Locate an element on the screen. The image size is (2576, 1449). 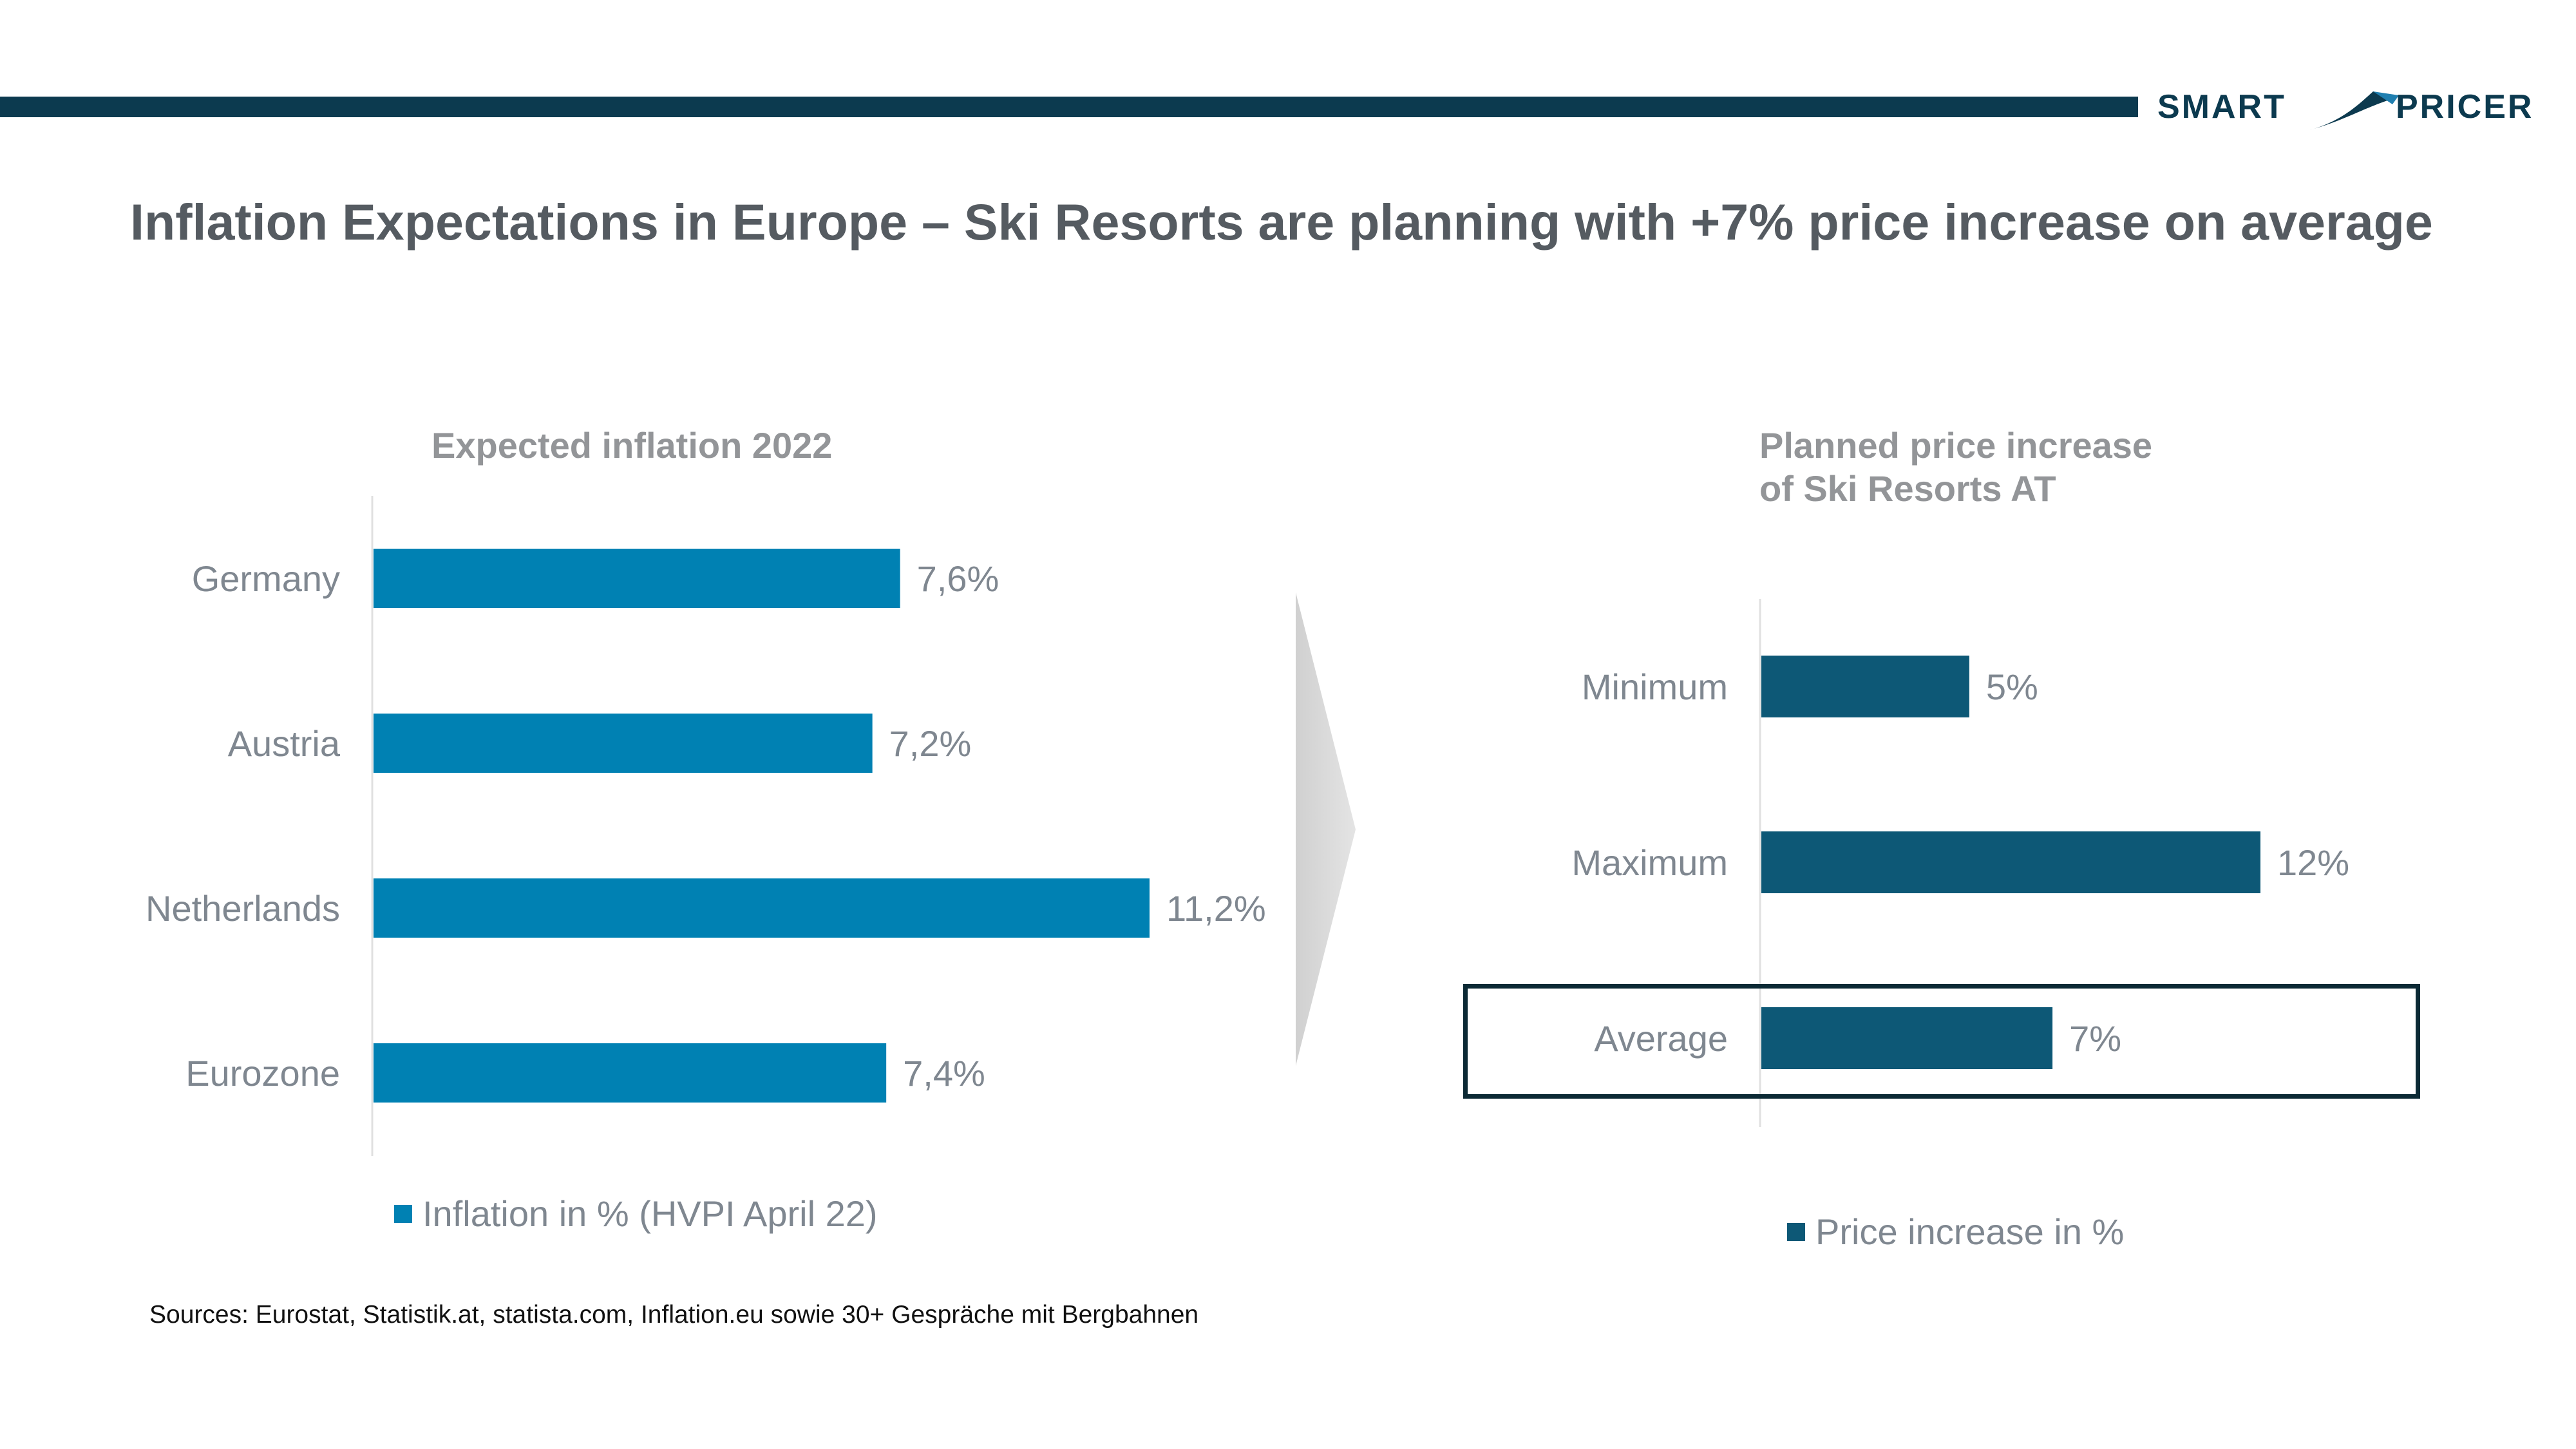
c1-value-germany: 7,6% is located at coordinates (958, 578).